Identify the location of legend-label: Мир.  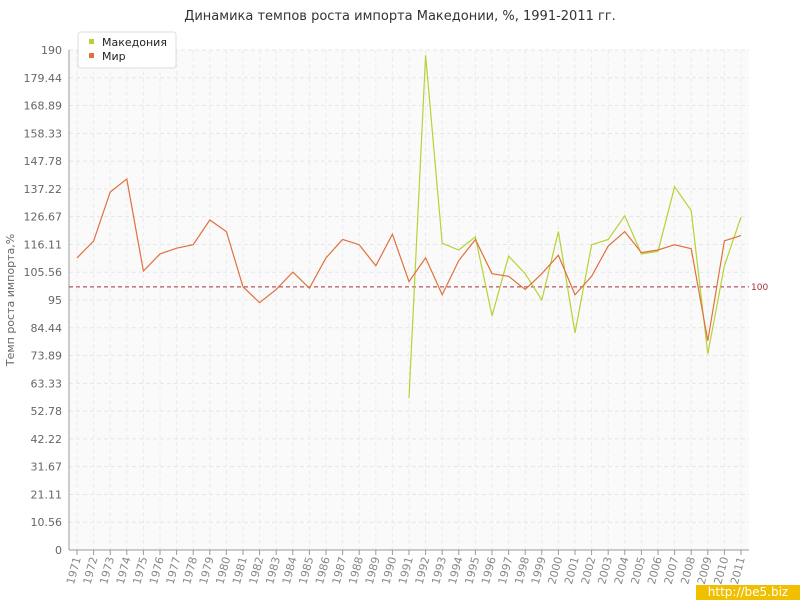
(114, 56).